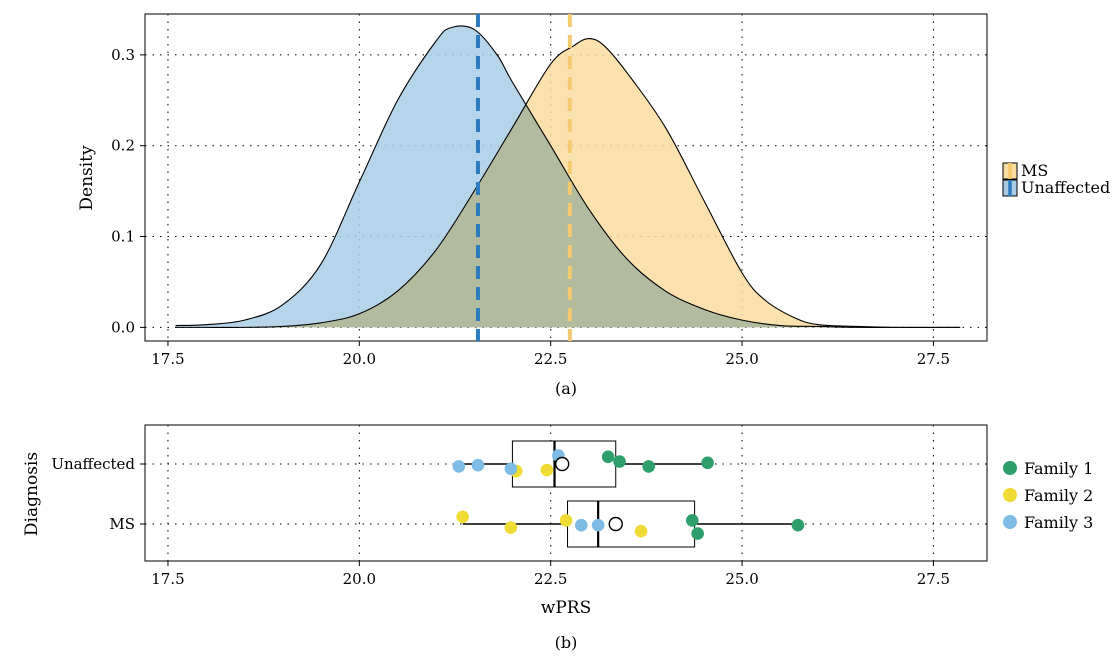  Describe the element at coordinates (1058, 522) in the screenshot. I see `legend-label-family-3: Family 3` at that location.